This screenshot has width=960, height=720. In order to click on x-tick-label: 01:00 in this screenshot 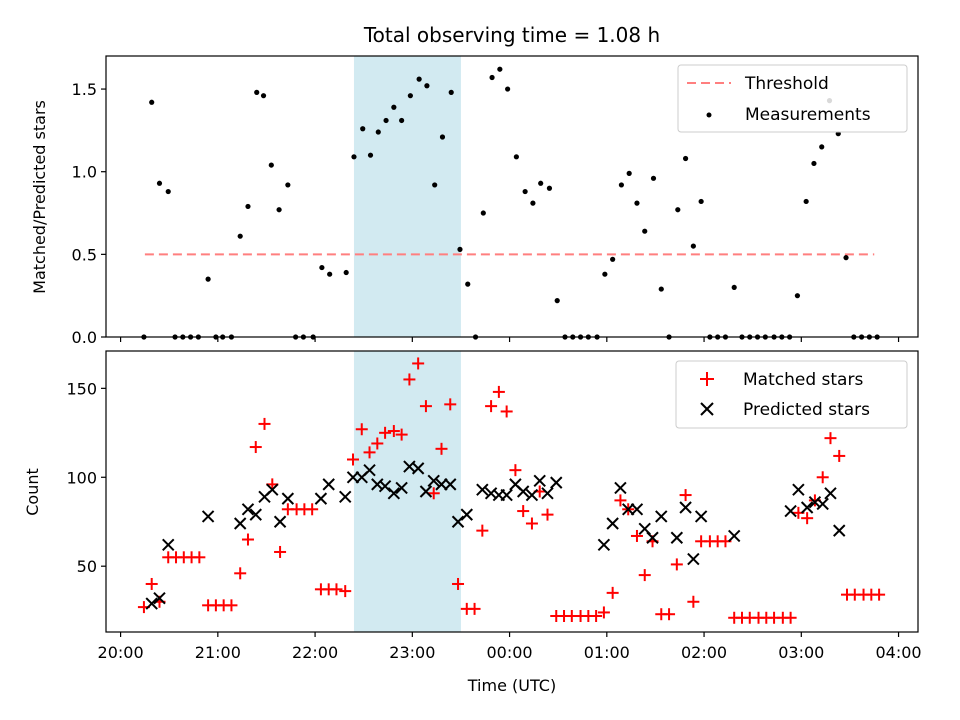, I will do `click(607, 652)`.